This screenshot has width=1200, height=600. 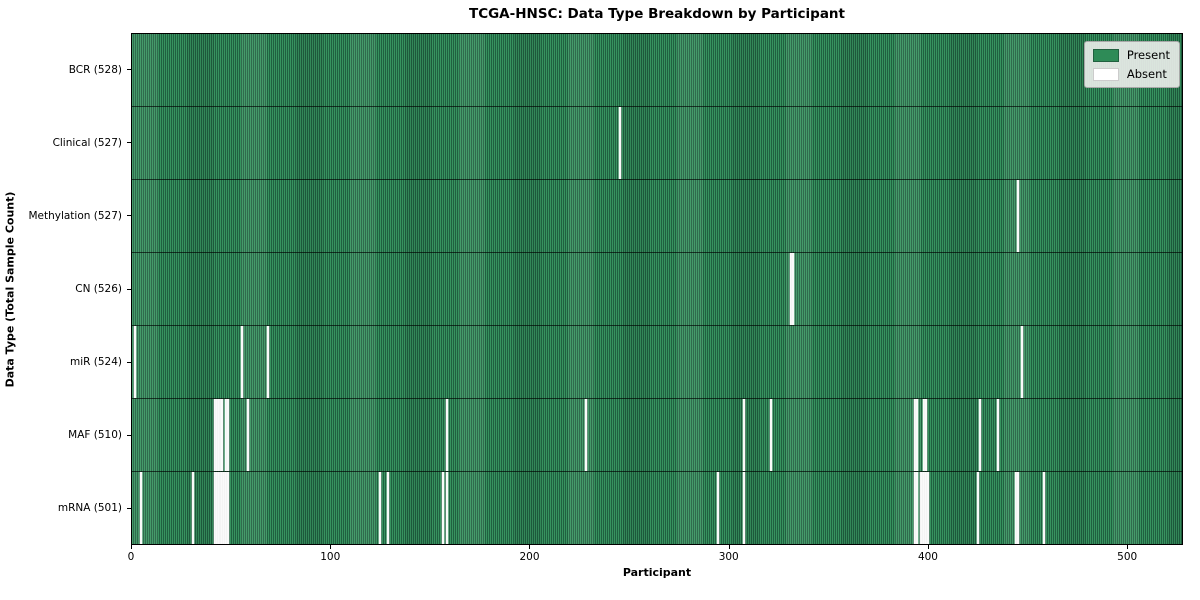 I want to click on x-axis-label: Participant, so click(x=657, y=572).